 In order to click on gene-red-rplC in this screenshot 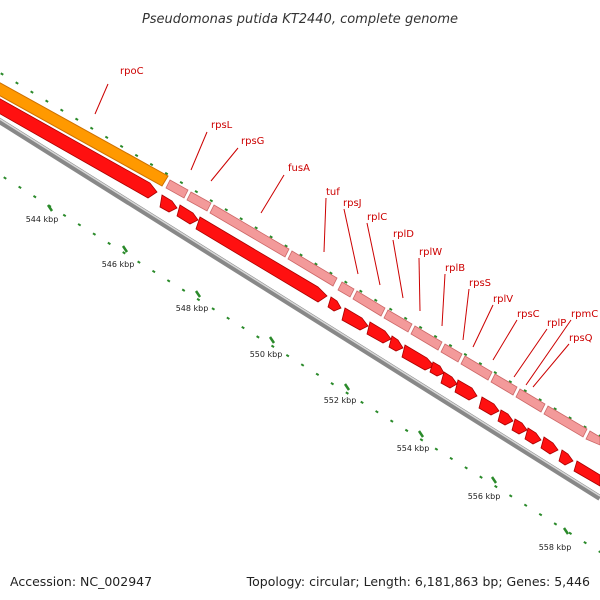, I will do `click(379, 332)`.